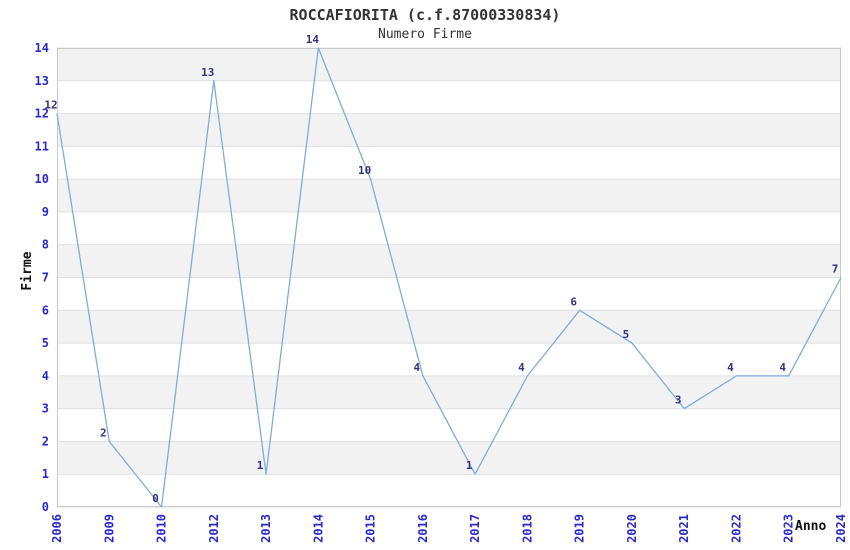 The image size is (850, 550). I want to click on y-tick-label: 6, so click(45, 310).